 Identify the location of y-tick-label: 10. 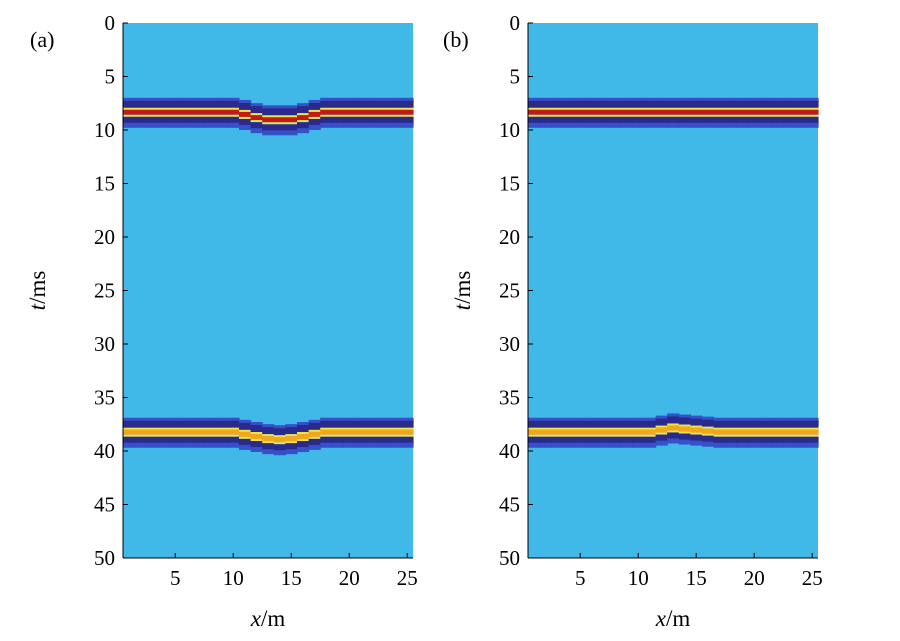
(509, 130).